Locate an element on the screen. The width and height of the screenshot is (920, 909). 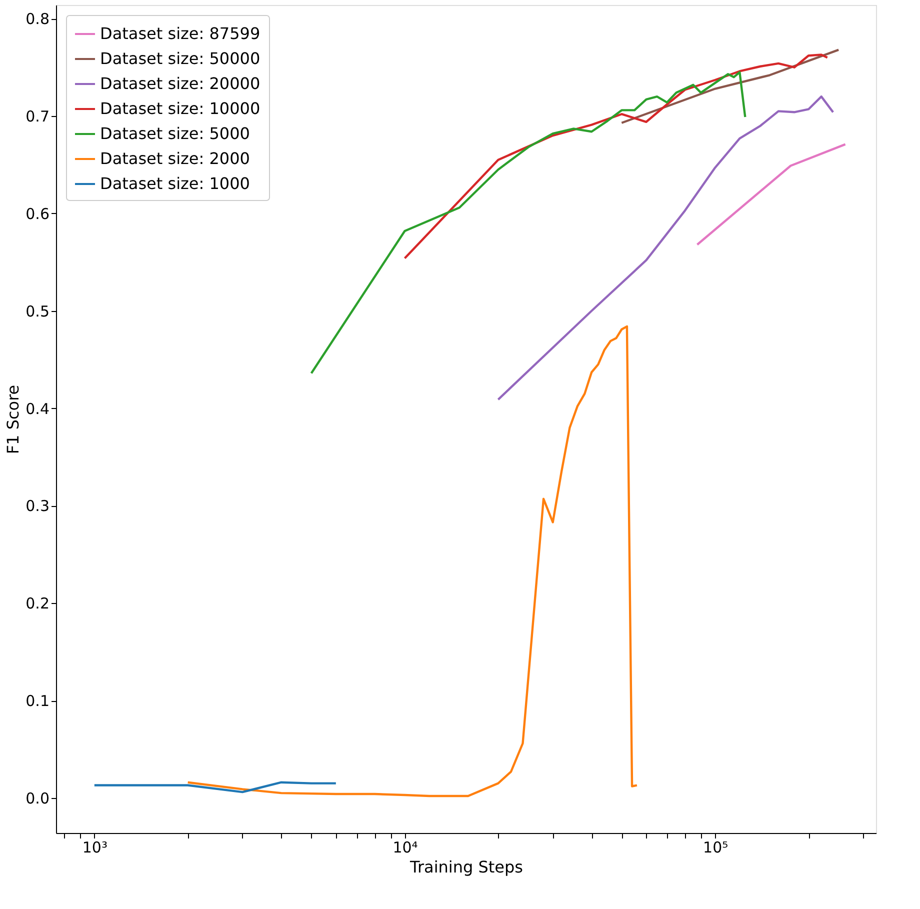
x-tick-label: 10⁵ is located at coordinates (715, 847).